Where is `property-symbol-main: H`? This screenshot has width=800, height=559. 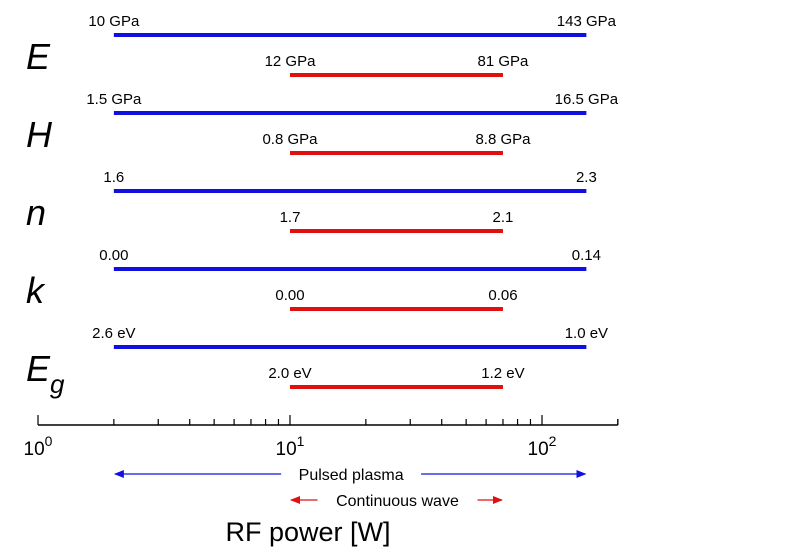
property-symbol-main: H is located at coordinates (39, 134).